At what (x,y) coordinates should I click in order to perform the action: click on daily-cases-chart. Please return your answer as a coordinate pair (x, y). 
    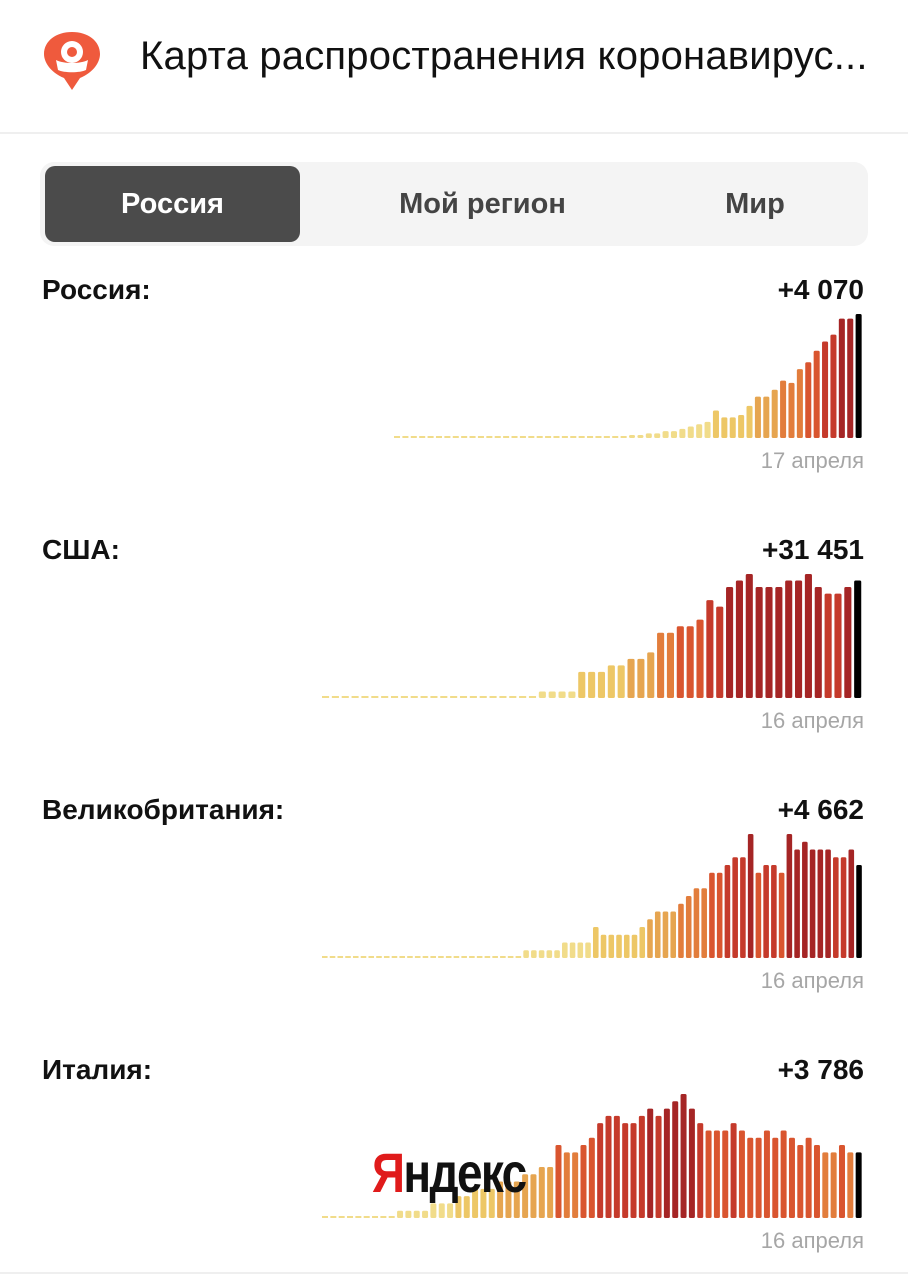
    Looking at the image, I should click on (592, 636).